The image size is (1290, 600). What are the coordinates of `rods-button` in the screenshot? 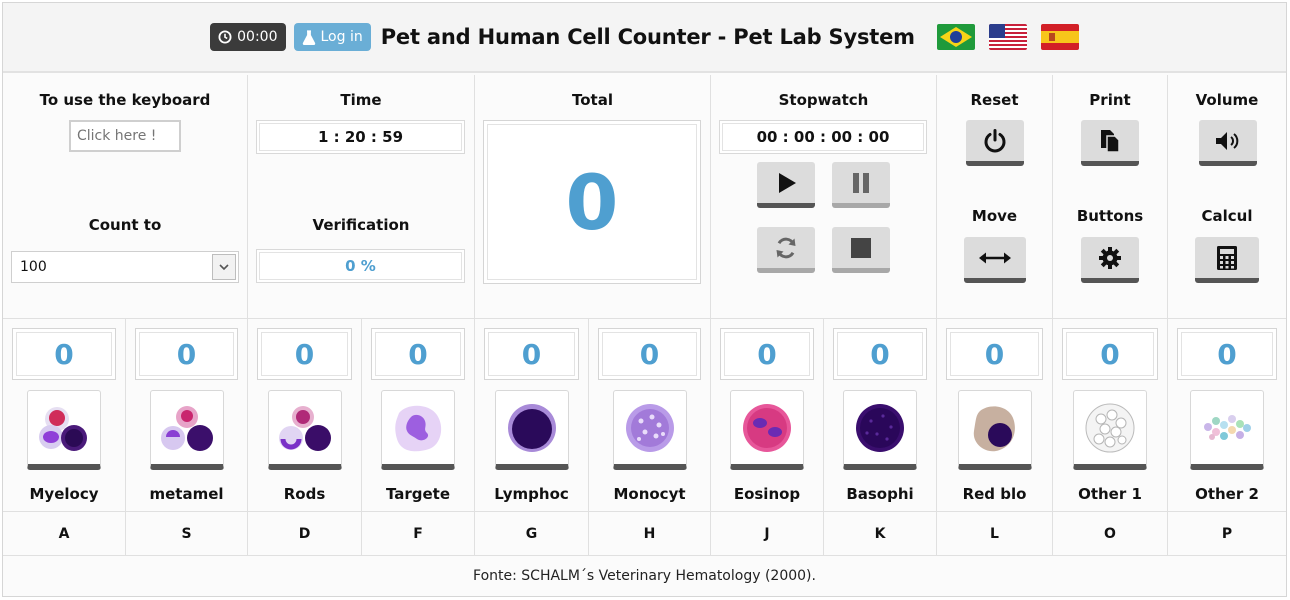 It's located at (304, 430).